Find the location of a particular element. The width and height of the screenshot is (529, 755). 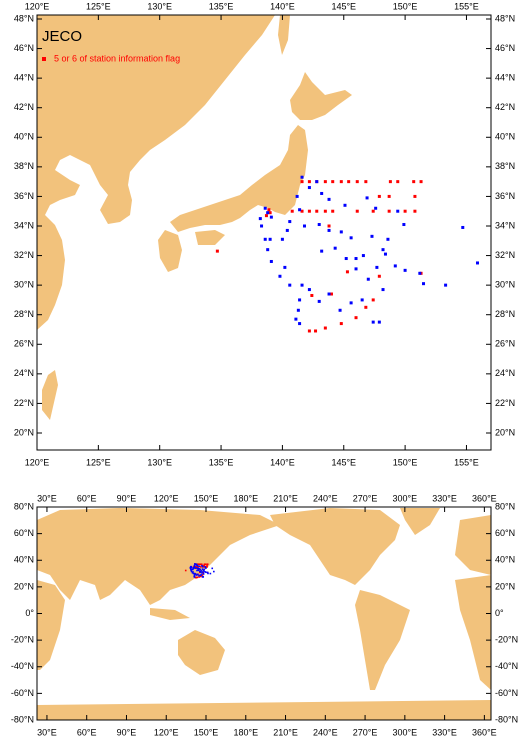

x-tick-label: 30°E is located at coordinates (47, 498).